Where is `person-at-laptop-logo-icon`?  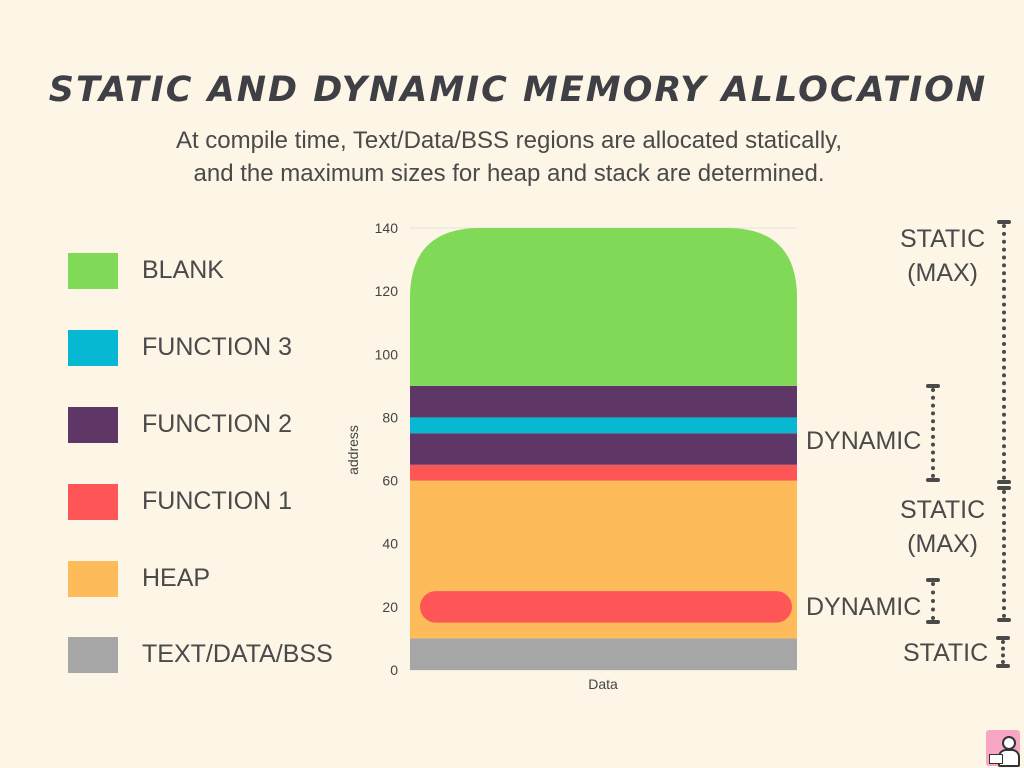 person-at-laptop-logo-icon is located at coordinates (1003, 748).